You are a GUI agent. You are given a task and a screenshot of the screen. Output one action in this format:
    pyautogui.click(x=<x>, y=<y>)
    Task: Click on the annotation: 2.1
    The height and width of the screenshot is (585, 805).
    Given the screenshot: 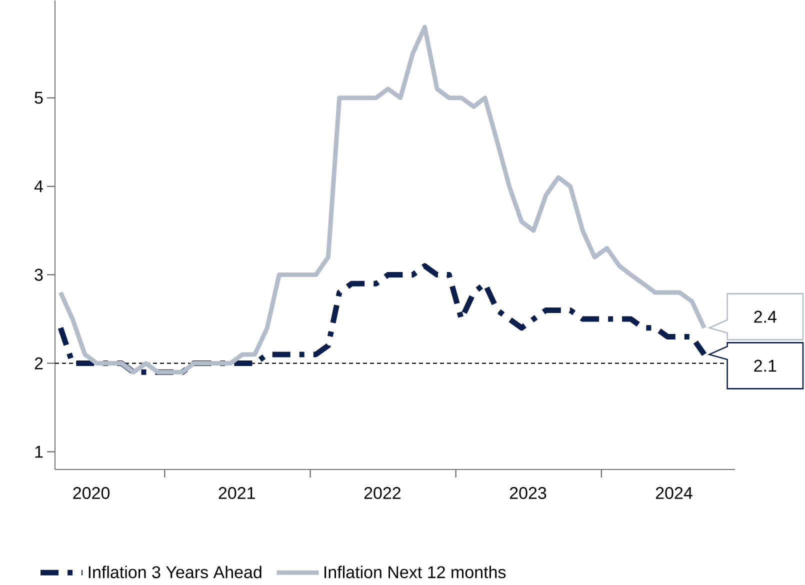 What is the action you would take?
    pyautogui.click(x=765, y=366)
    